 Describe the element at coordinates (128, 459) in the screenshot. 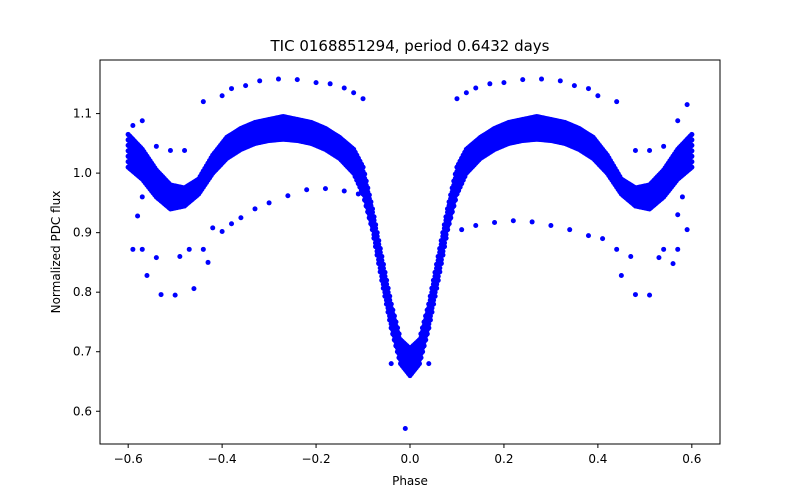

I see `x-tick-label: −0.6` at that location.